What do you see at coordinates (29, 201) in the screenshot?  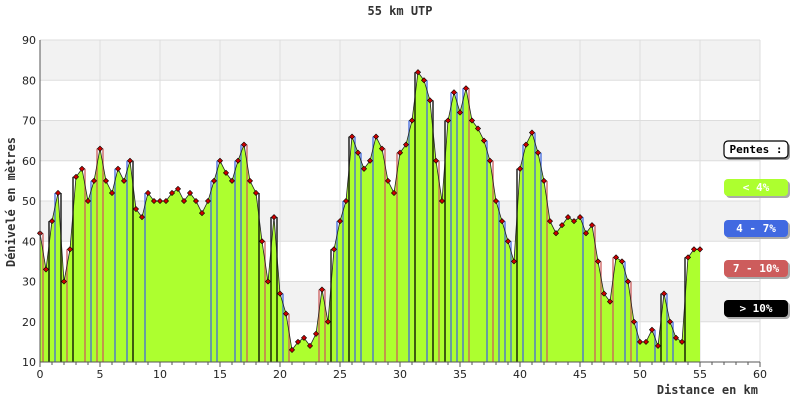 I see `y-tick-label: 50` at bounding box center [29, 201].